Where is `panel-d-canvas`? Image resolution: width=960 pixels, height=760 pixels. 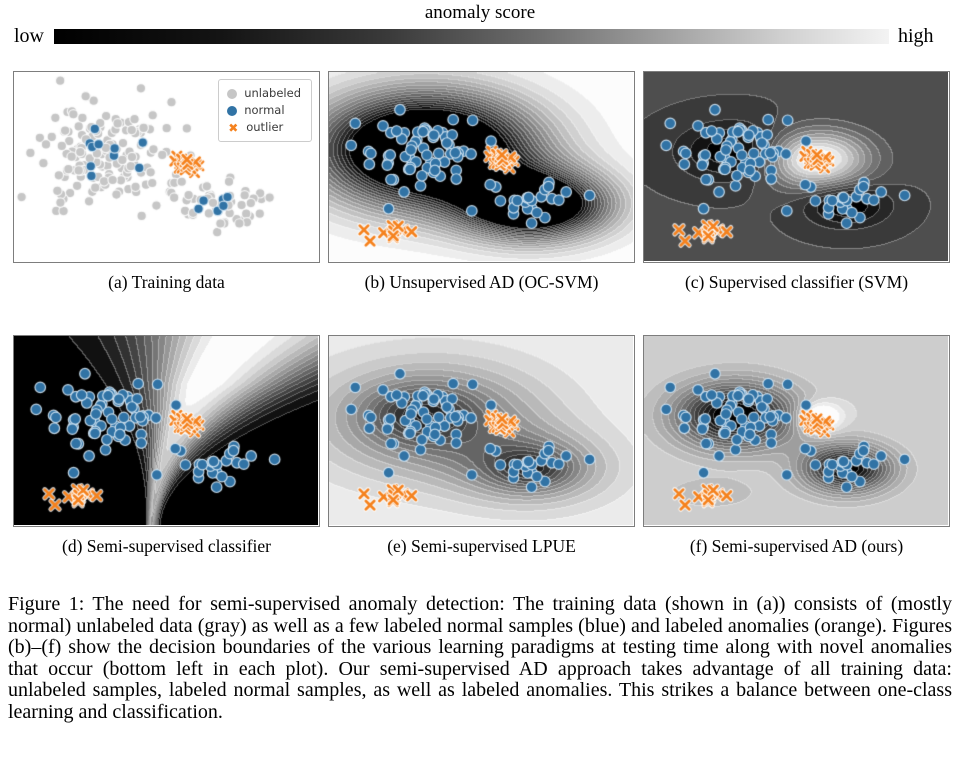
panel-d-canvas is located at coordinates (166, 430).